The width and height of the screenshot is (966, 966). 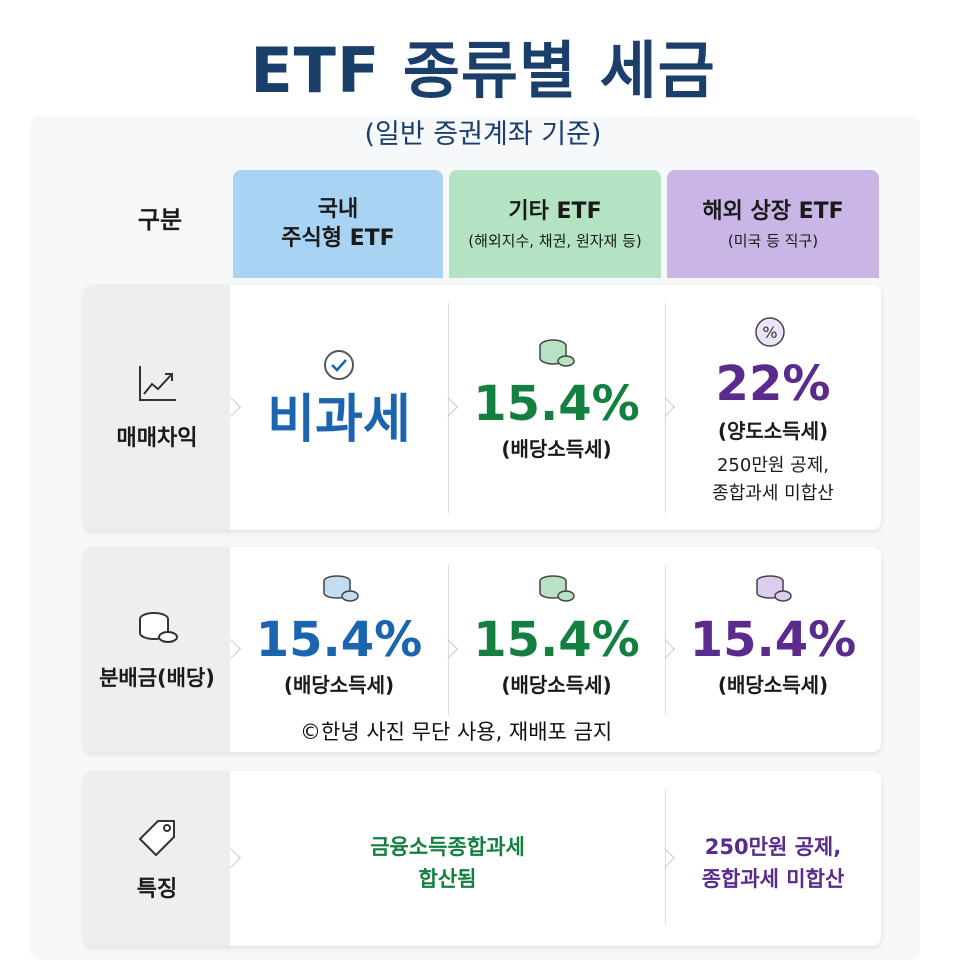 I want to click on row-label-trading: 매매차익, so click(x=157, y=438).